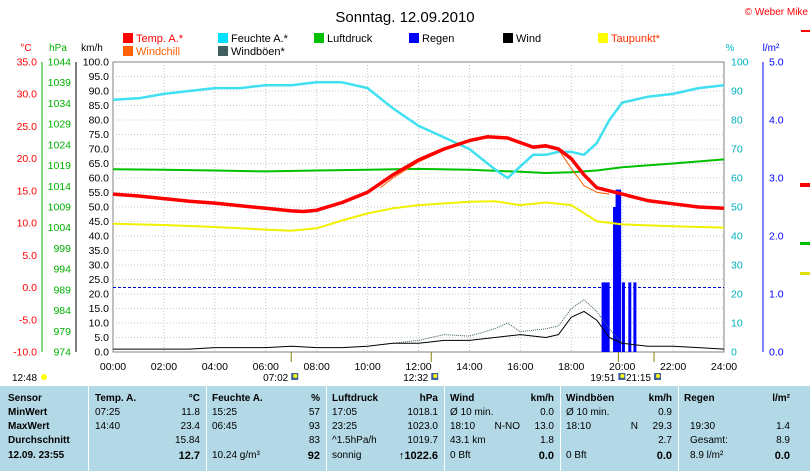  Describe the element at coordinates (27, 191) in the screenshot. I see `temp-tick-label: 15.0` at that location.